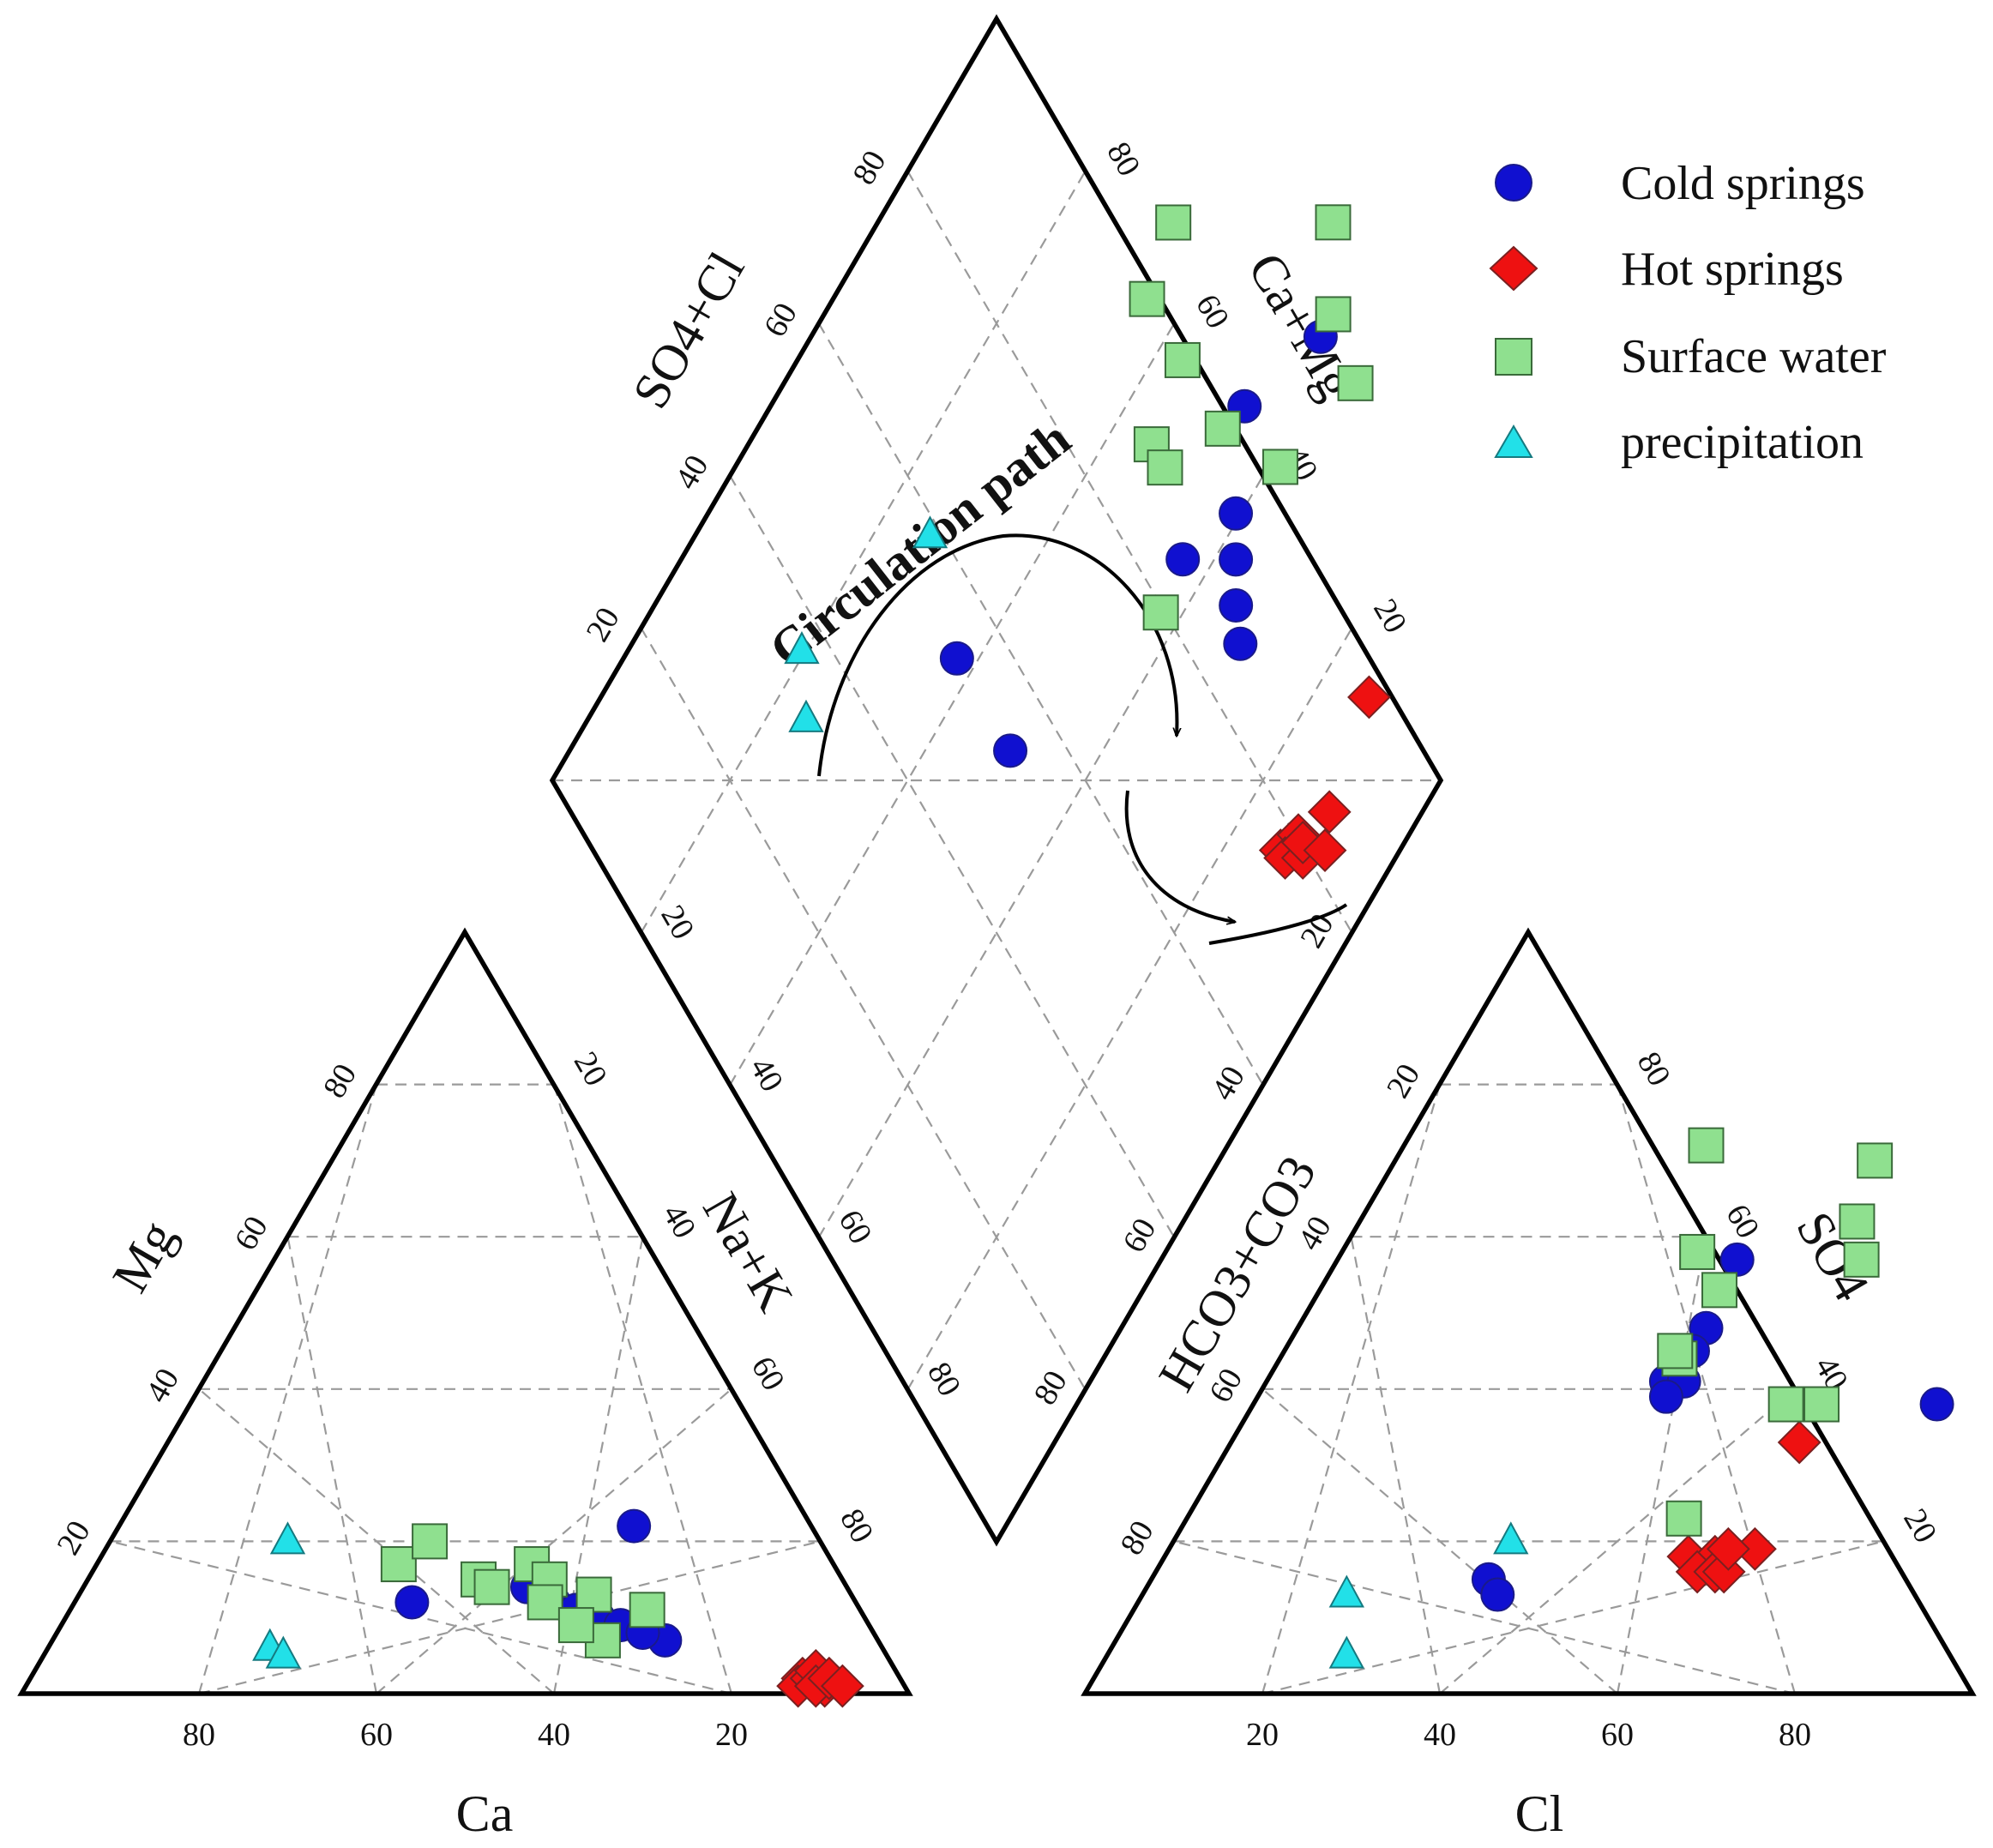 The image size is (1993, 1848). What do you see at coordinates (1742, 1221) in the screenshot?
I see `tick-label-so4: 60` at bounding box center [1742, 1221].